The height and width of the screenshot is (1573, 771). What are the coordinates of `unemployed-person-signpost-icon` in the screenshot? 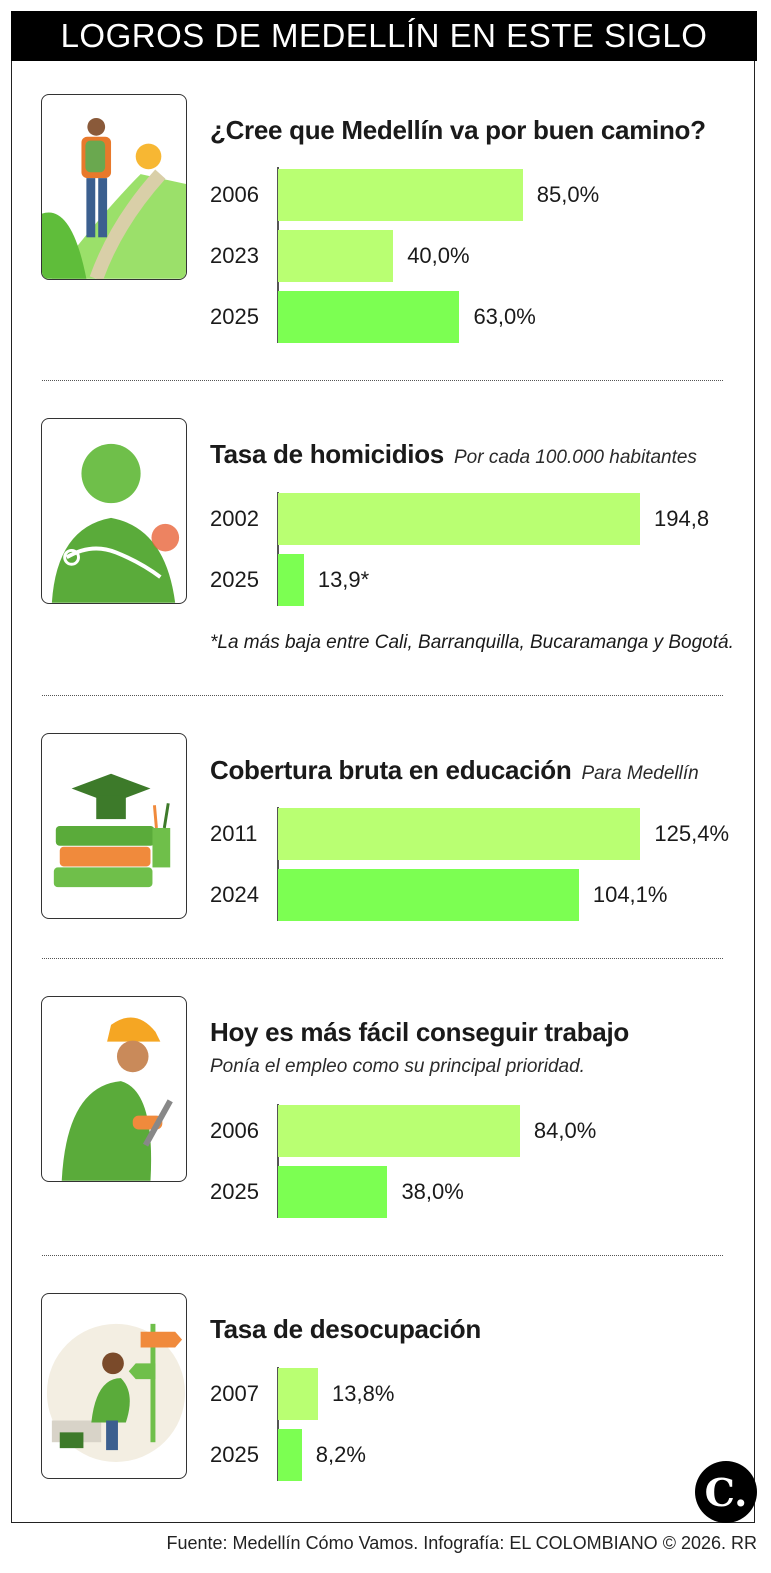 It's located at (114, 1386).